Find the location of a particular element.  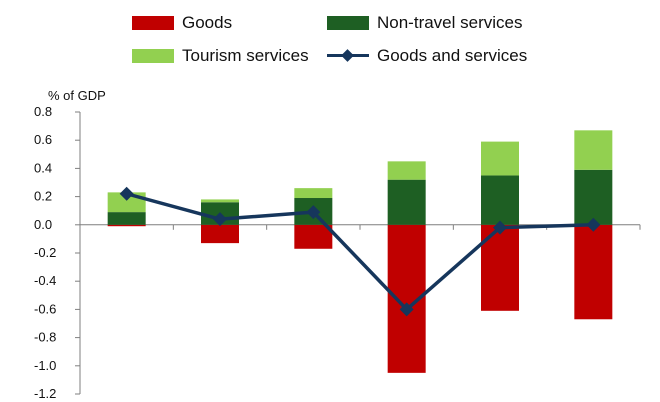

total-line-swatch is located at coordinates (348, 56).